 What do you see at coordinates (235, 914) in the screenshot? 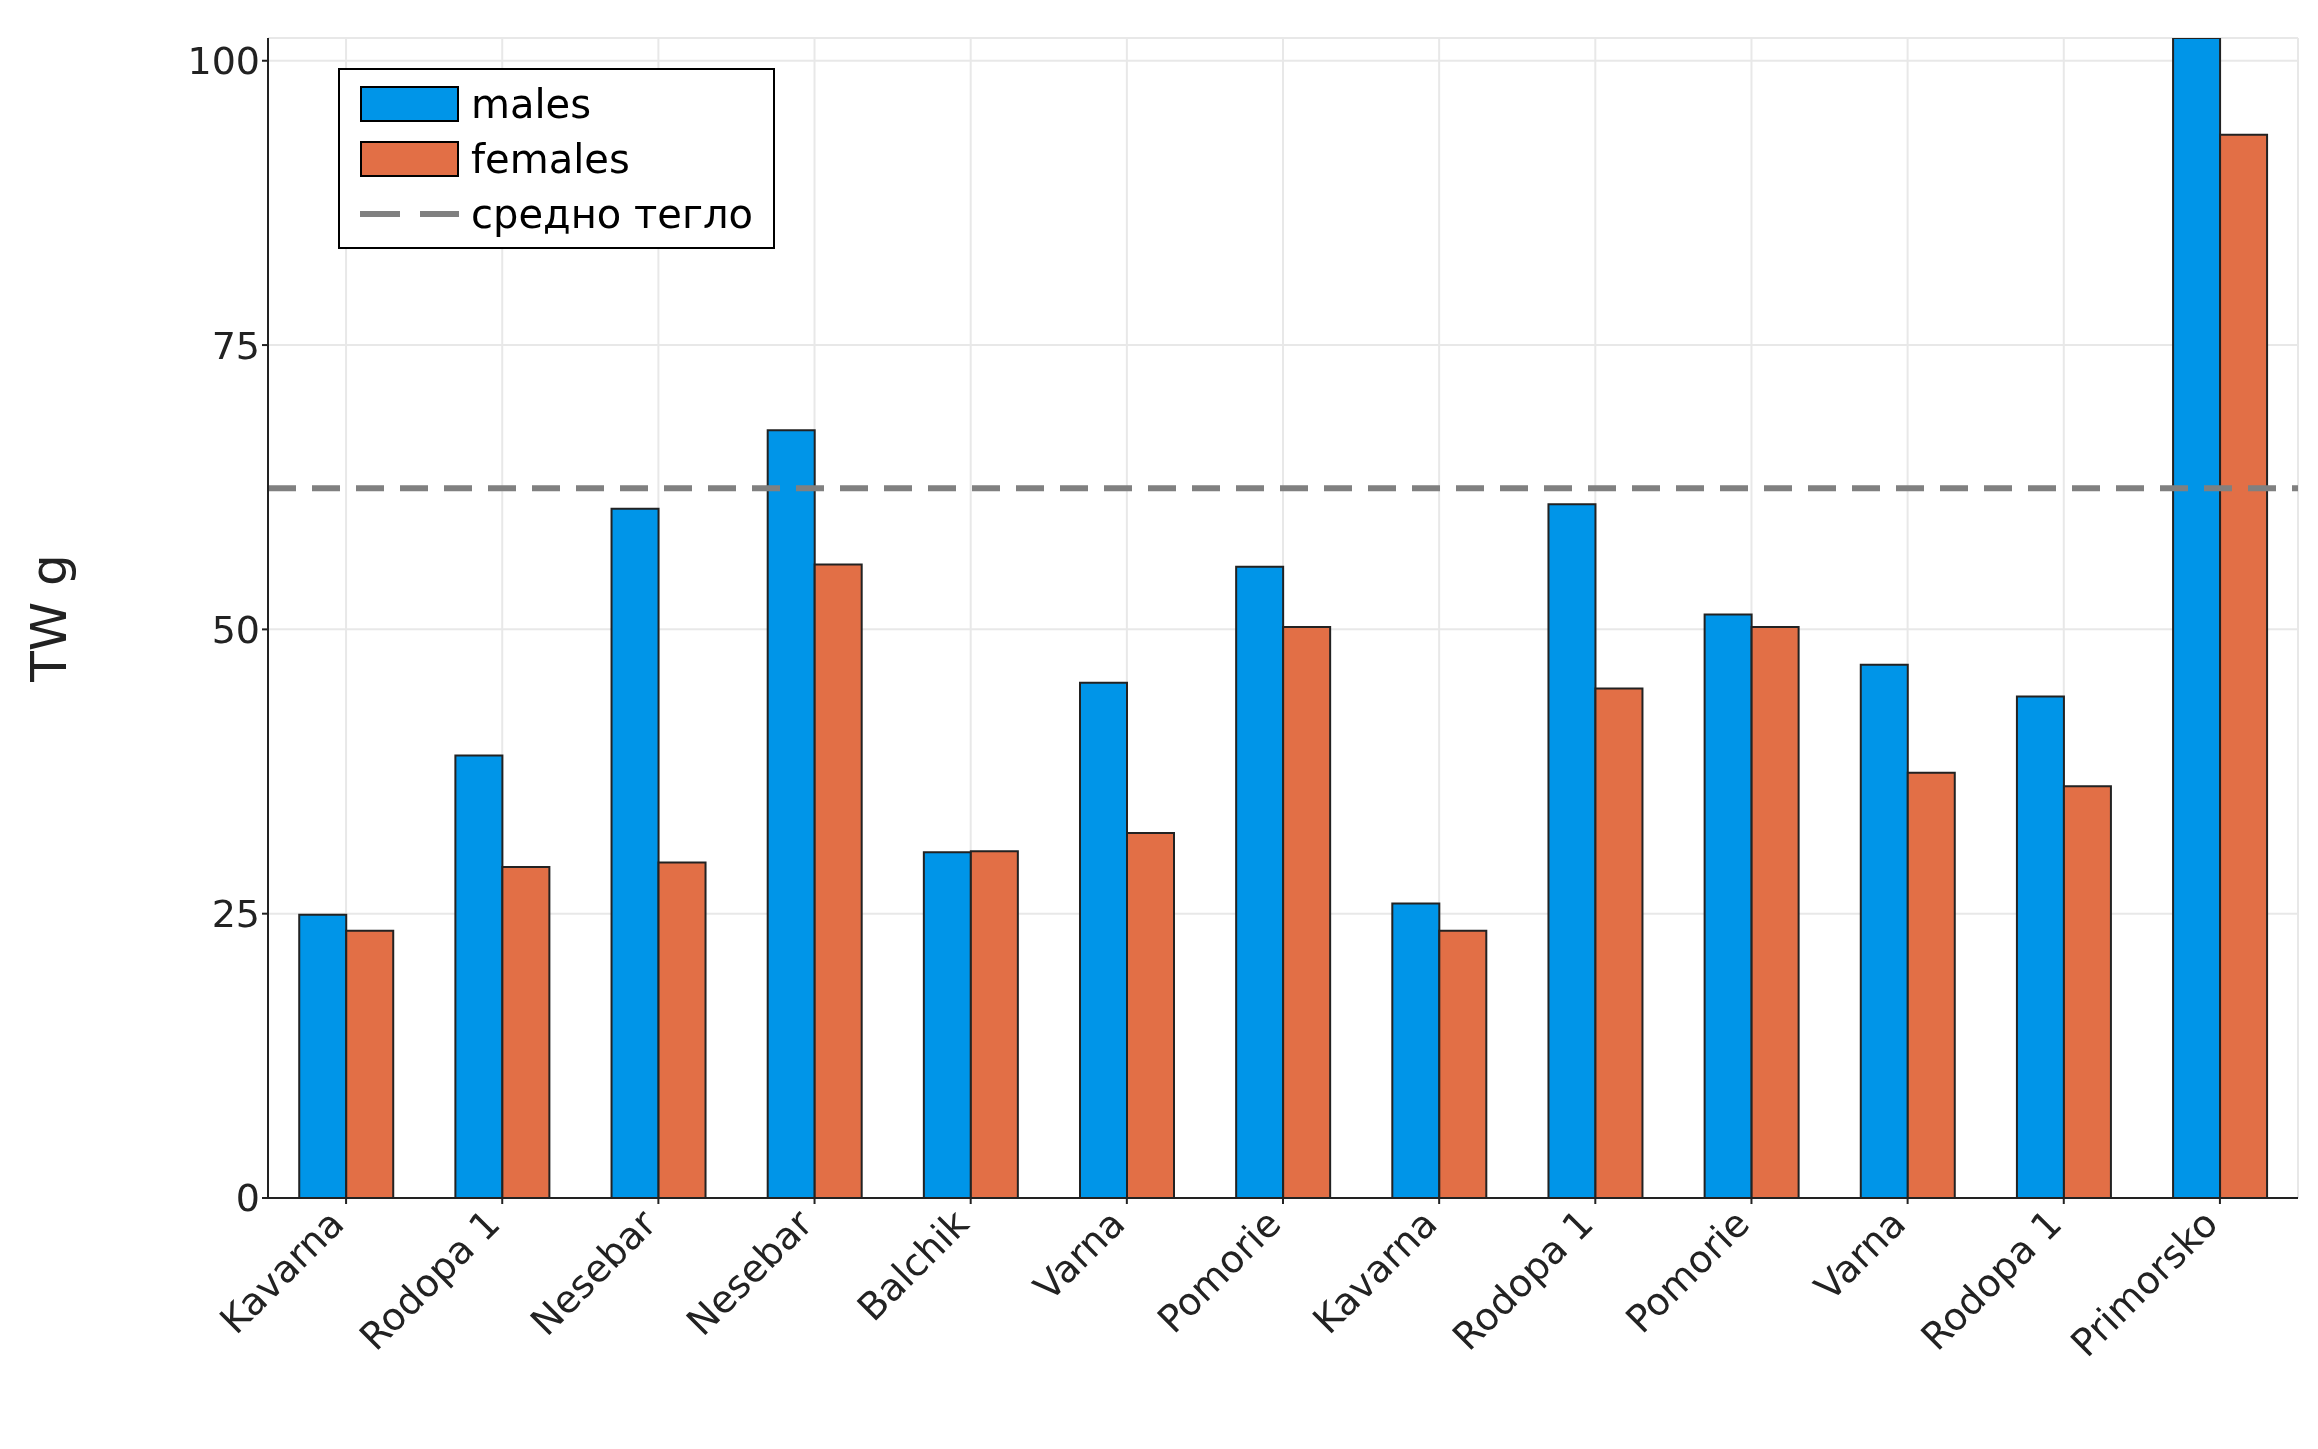
I see `y-tick-label: 25` at bounding box center [235, 914].